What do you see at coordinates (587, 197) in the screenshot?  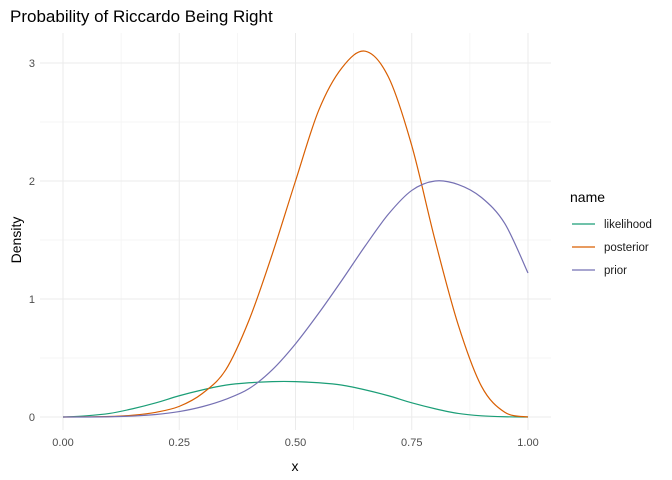 I see `legend-title: name` at bounding box center [587, 197].